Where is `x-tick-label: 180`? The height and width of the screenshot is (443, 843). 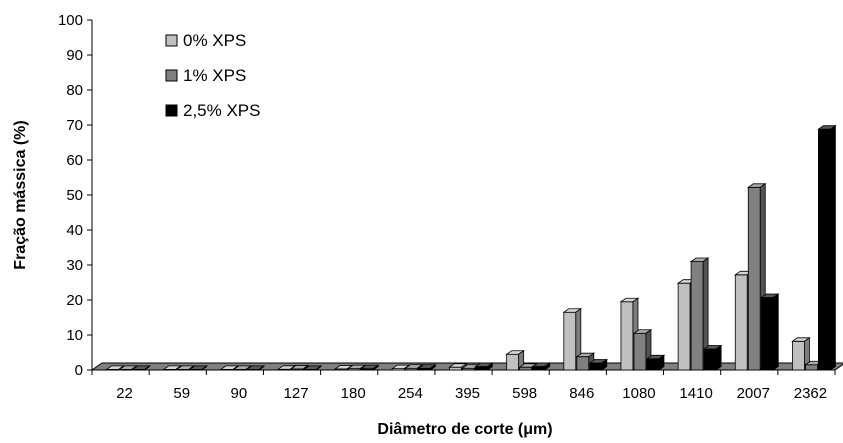 x-tick-label: 180 is located at coordinates (353, 393).